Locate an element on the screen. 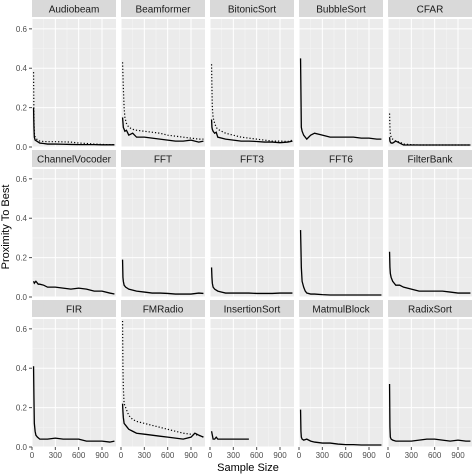 This screenshot has width=474, height=476. panel-bubblesort: BubbleSort is located at coordinates (340, 74).